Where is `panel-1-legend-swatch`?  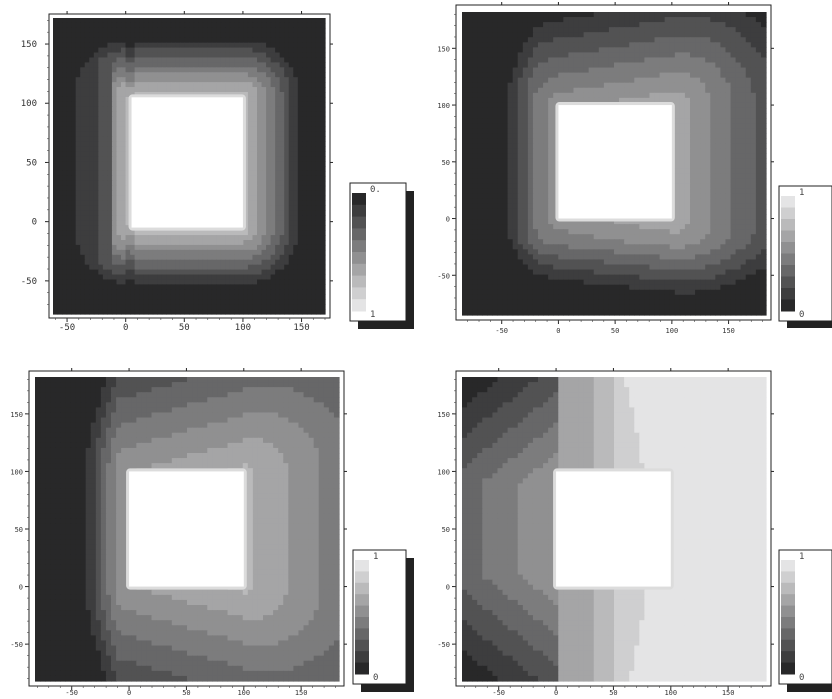
panel-1-legend-swatch is located at coordinates (359, 305).